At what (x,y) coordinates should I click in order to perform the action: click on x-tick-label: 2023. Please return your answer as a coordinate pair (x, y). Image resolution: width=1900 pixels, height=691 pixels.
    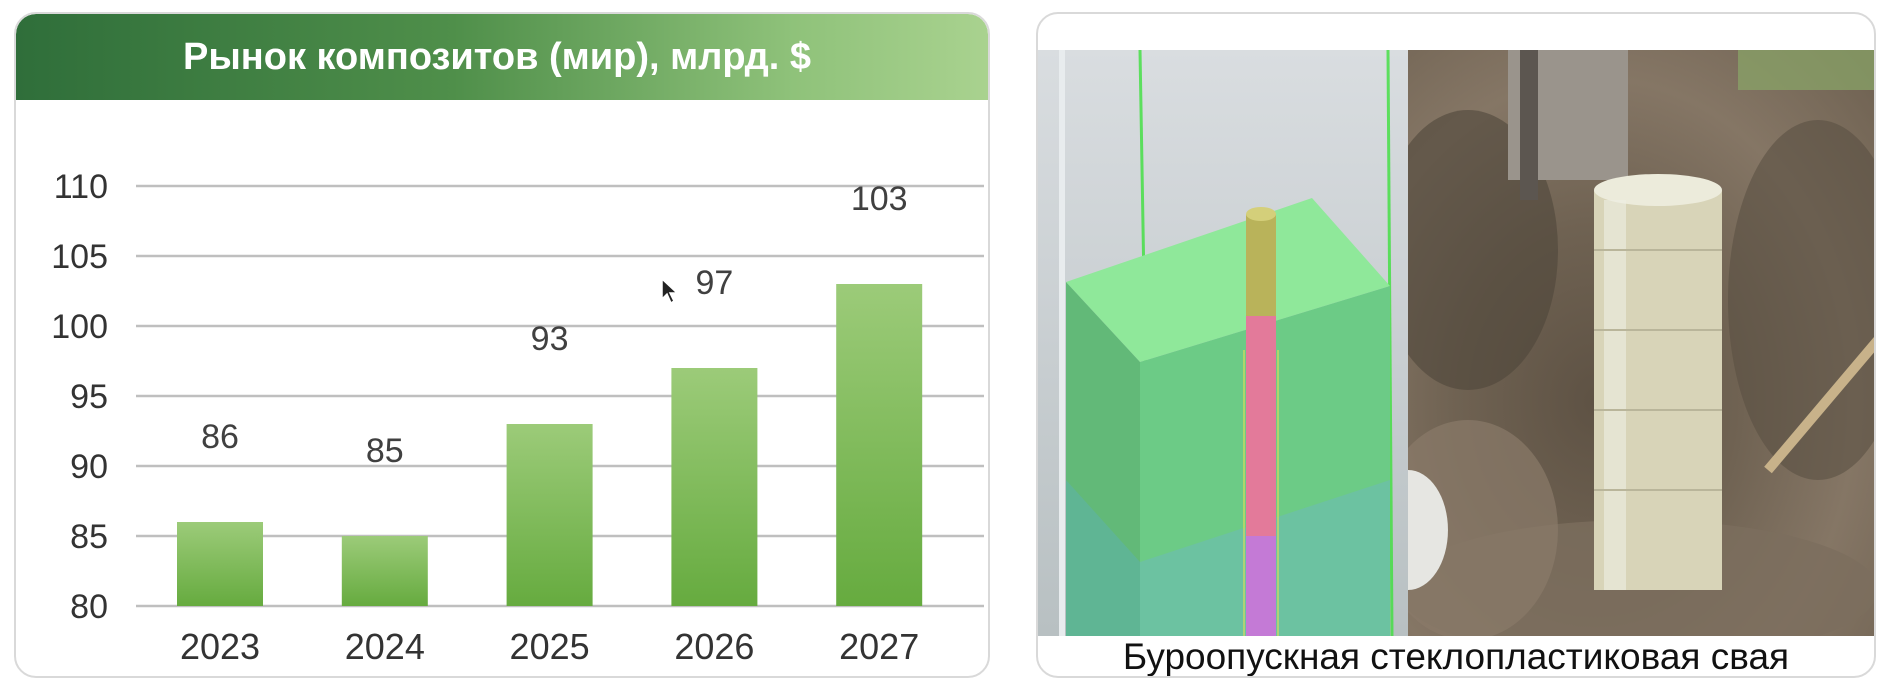
    Looking at the image, I should click on (220, 646).